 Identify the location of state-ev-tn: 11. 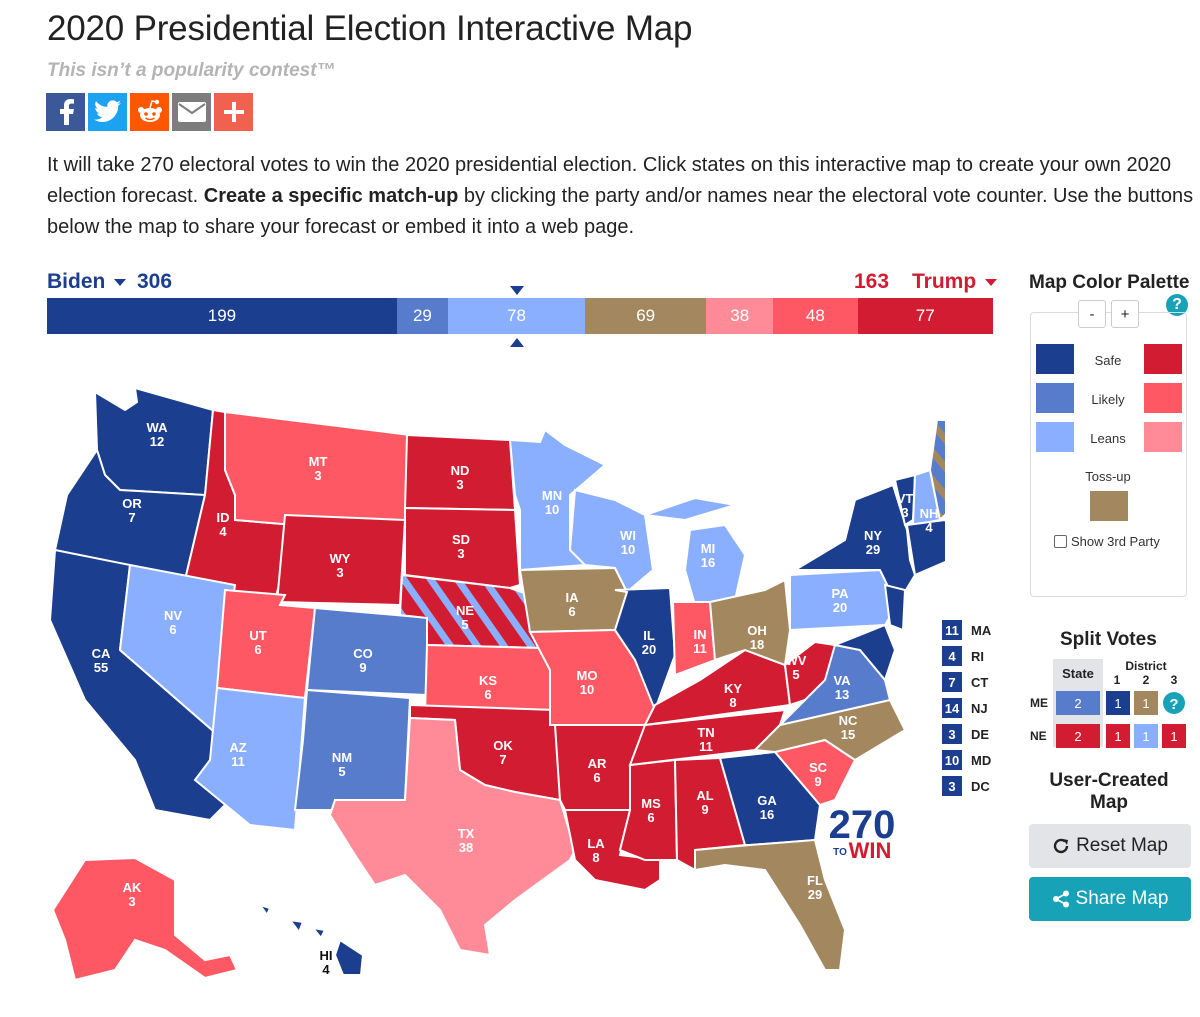
(706, 746).